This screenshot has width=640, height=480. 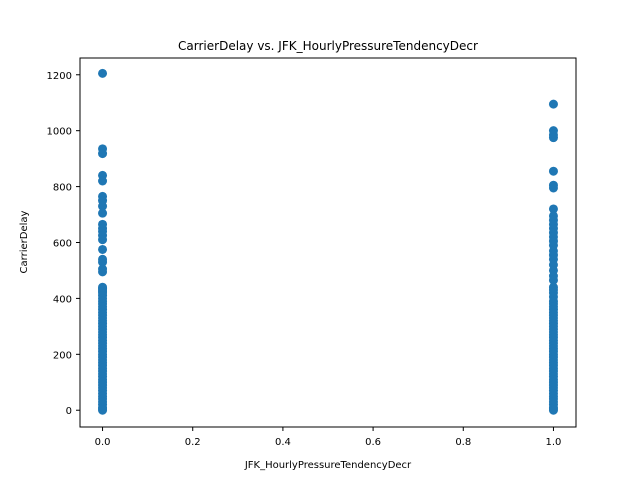 I want to click on x-tick-label: 0.4, so click(x=283, y=442).